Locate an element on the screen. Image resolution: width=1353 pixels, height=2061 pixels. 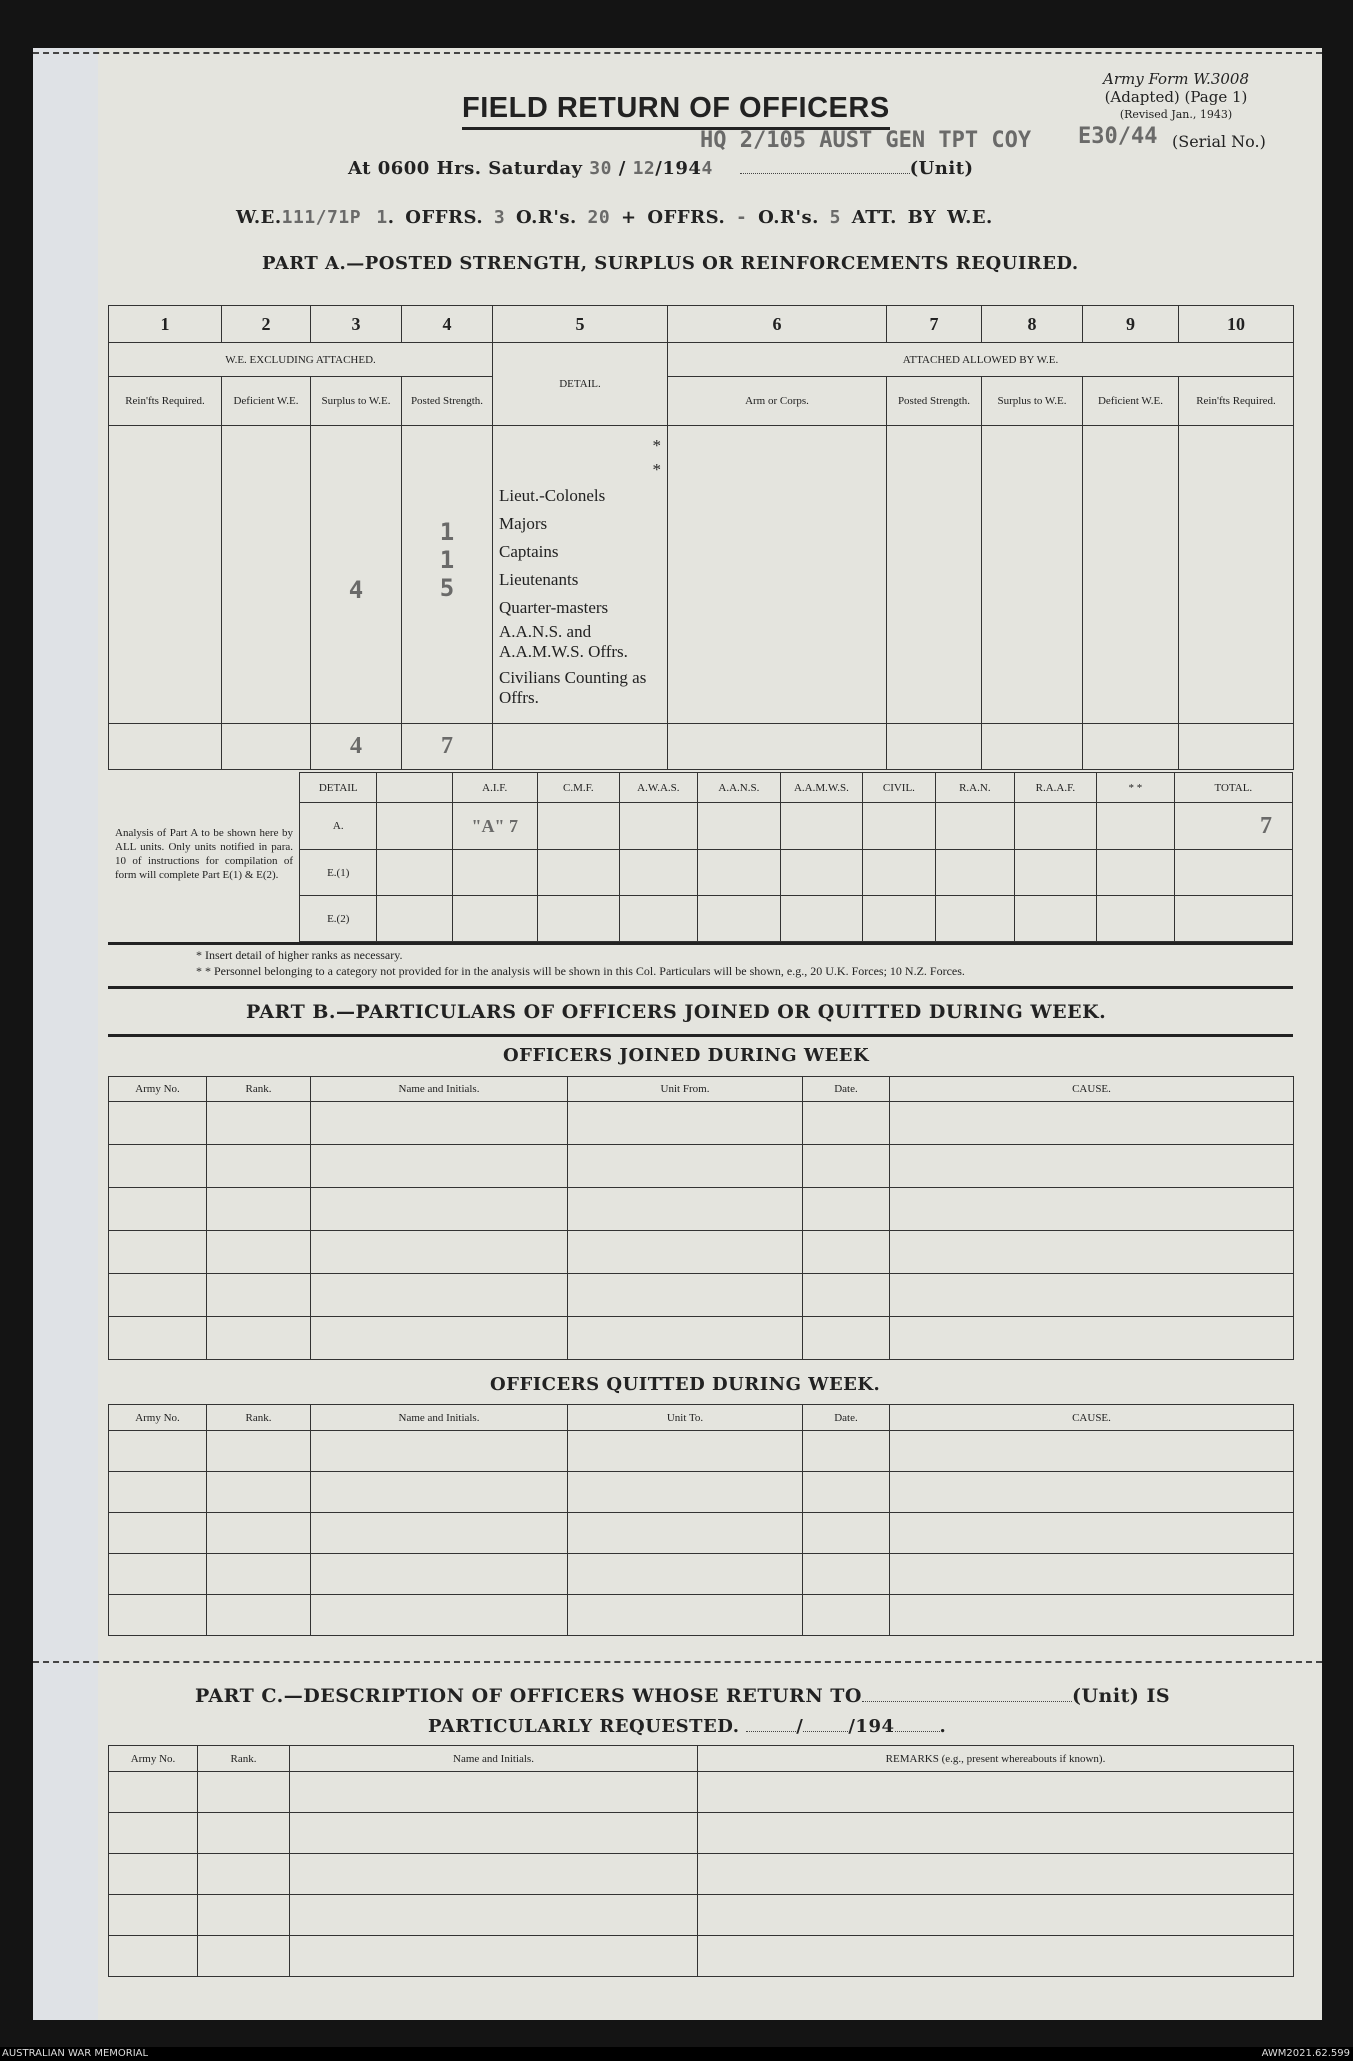
reinforcements-cell is located at coordinates (165, 574).